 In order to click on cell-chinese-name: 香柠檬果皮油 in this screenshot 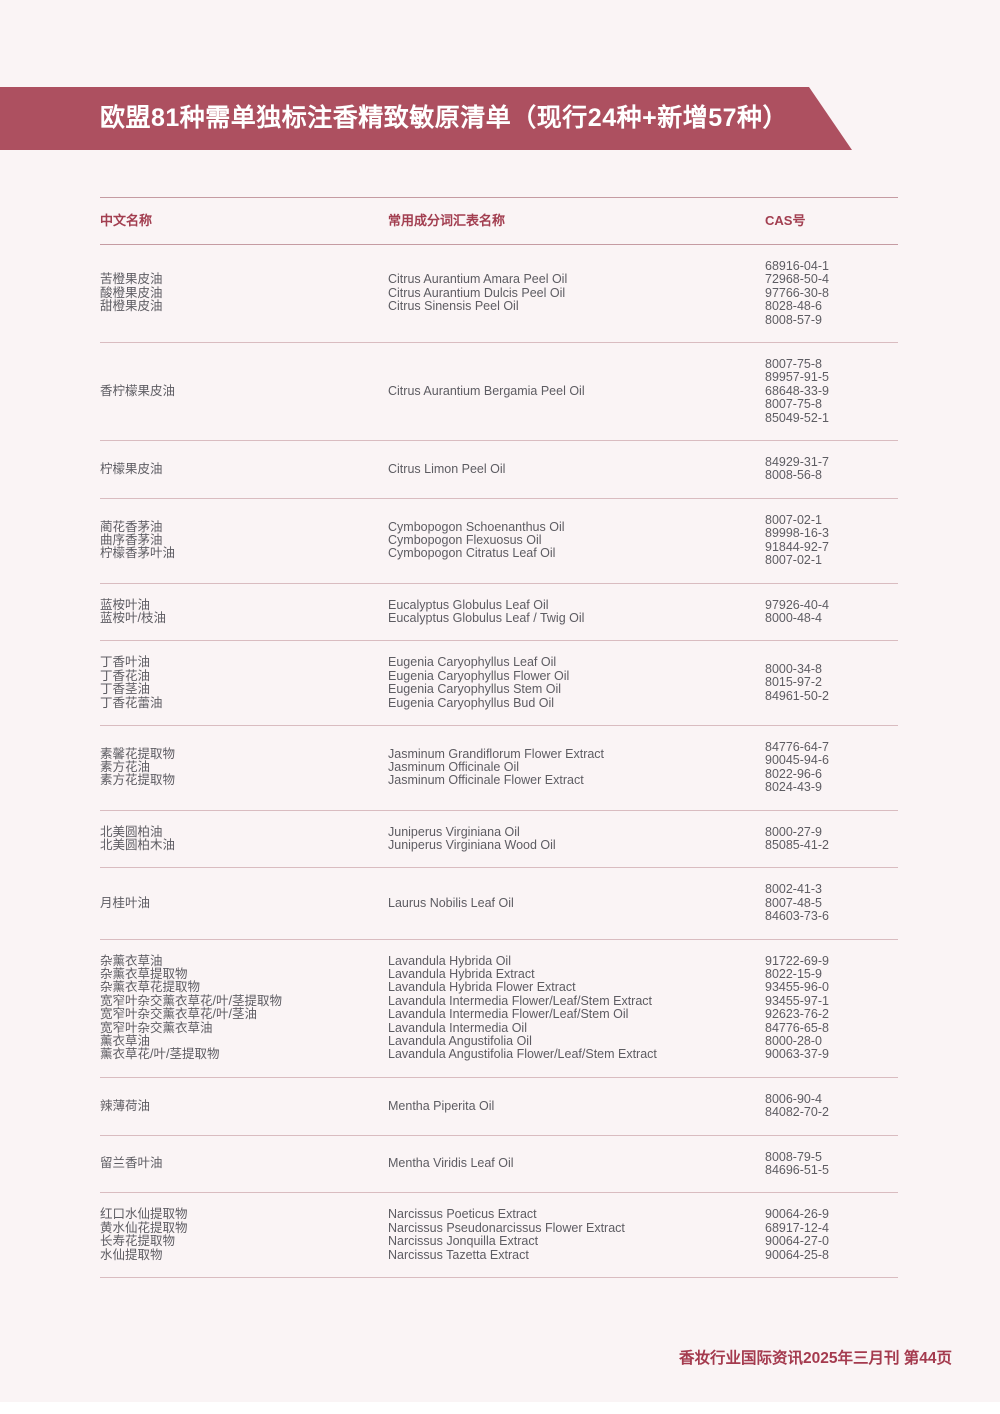, I will do `click(138, 390)`.